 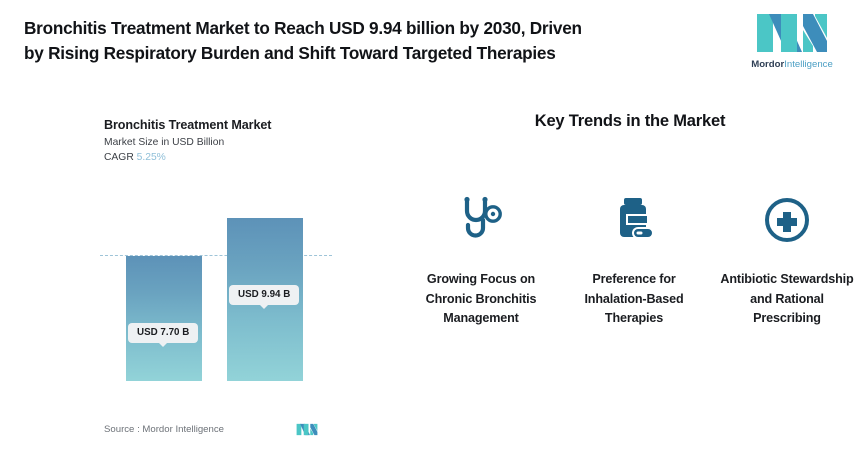 I want to click on brand-logo-wordmark: MordorIntelligence, so click(x=792, y=64).